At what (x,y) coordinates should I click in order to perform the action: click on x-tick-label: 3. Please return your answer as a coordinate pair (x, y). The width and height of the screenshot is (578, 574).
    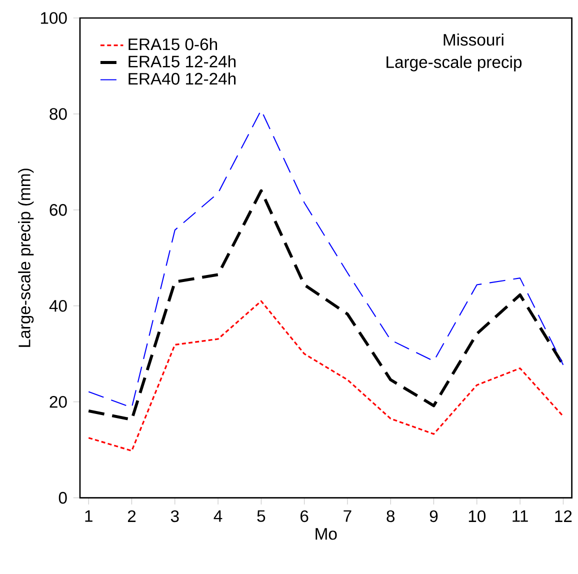
    Looking at the image, I should click on (174, 516).